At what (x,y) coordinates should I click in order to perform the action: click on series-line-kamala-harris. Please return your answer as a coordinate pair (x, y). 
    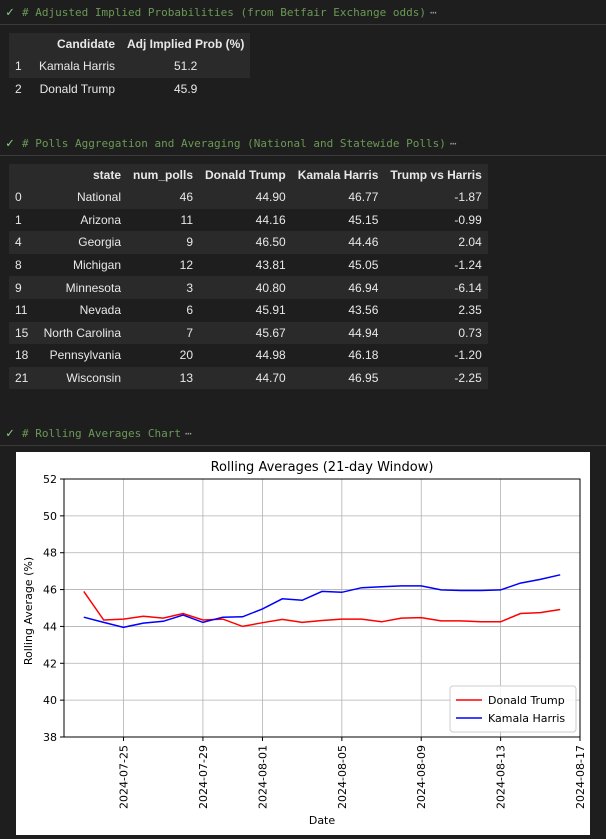
    Looking at the image, I should click on (322, 601).